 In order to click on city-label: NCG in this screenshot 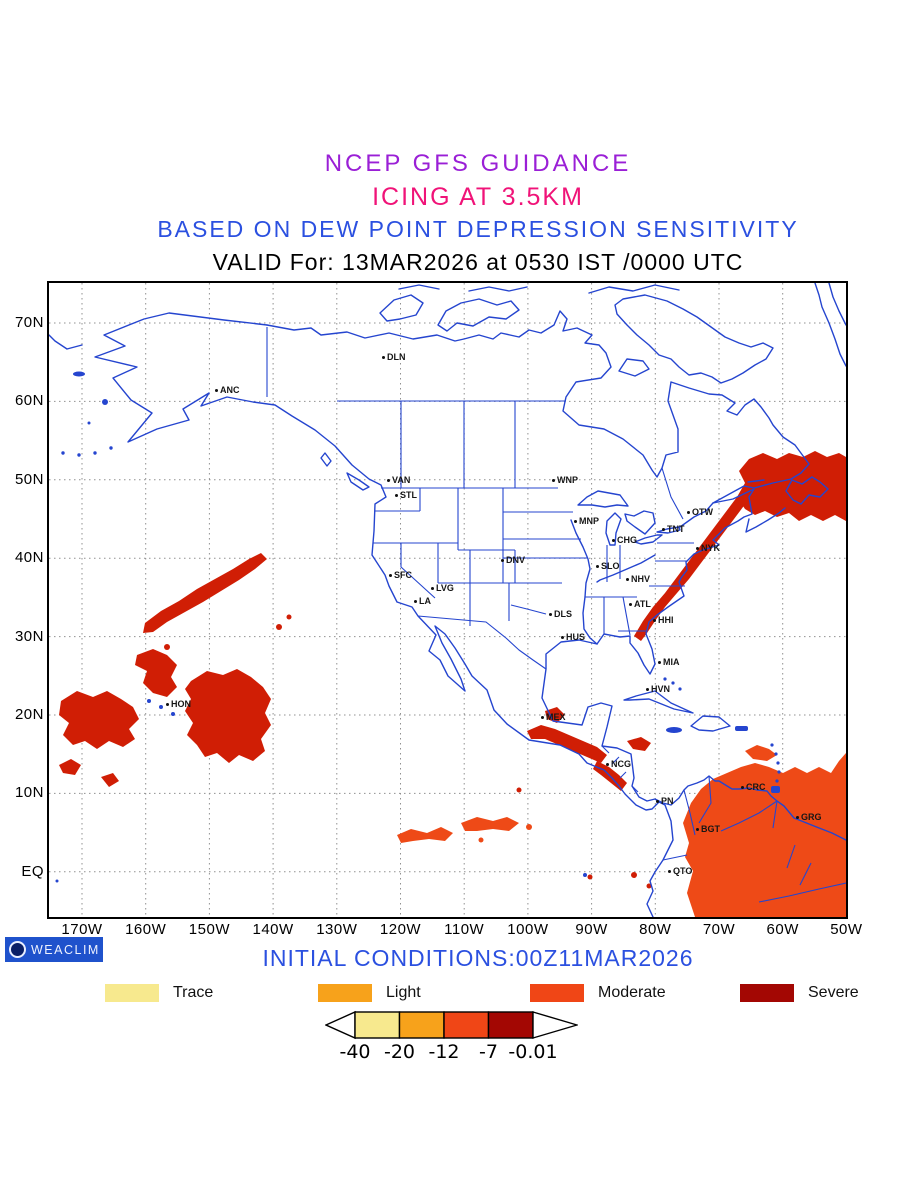, I will do `click(618, 764)`.